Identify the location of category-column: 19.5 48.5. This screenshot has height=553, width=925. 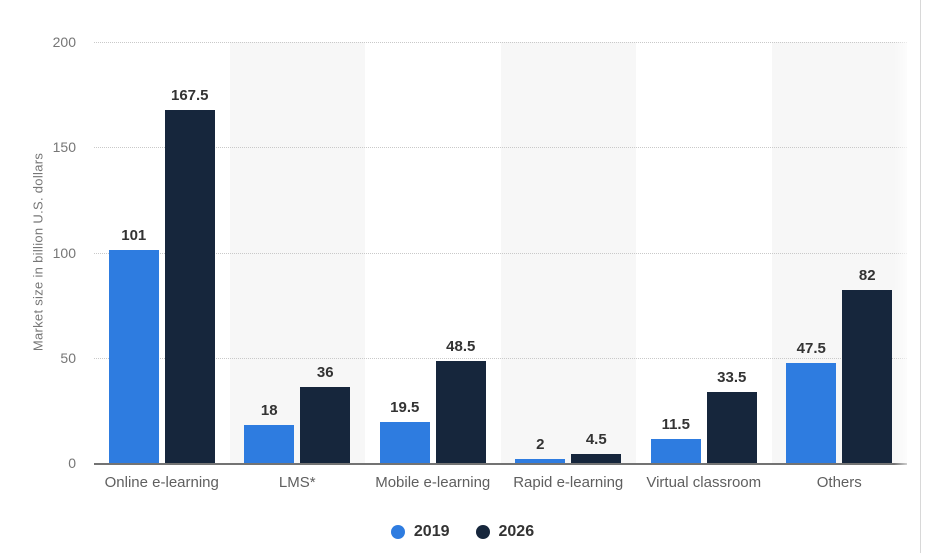
(433, 252).